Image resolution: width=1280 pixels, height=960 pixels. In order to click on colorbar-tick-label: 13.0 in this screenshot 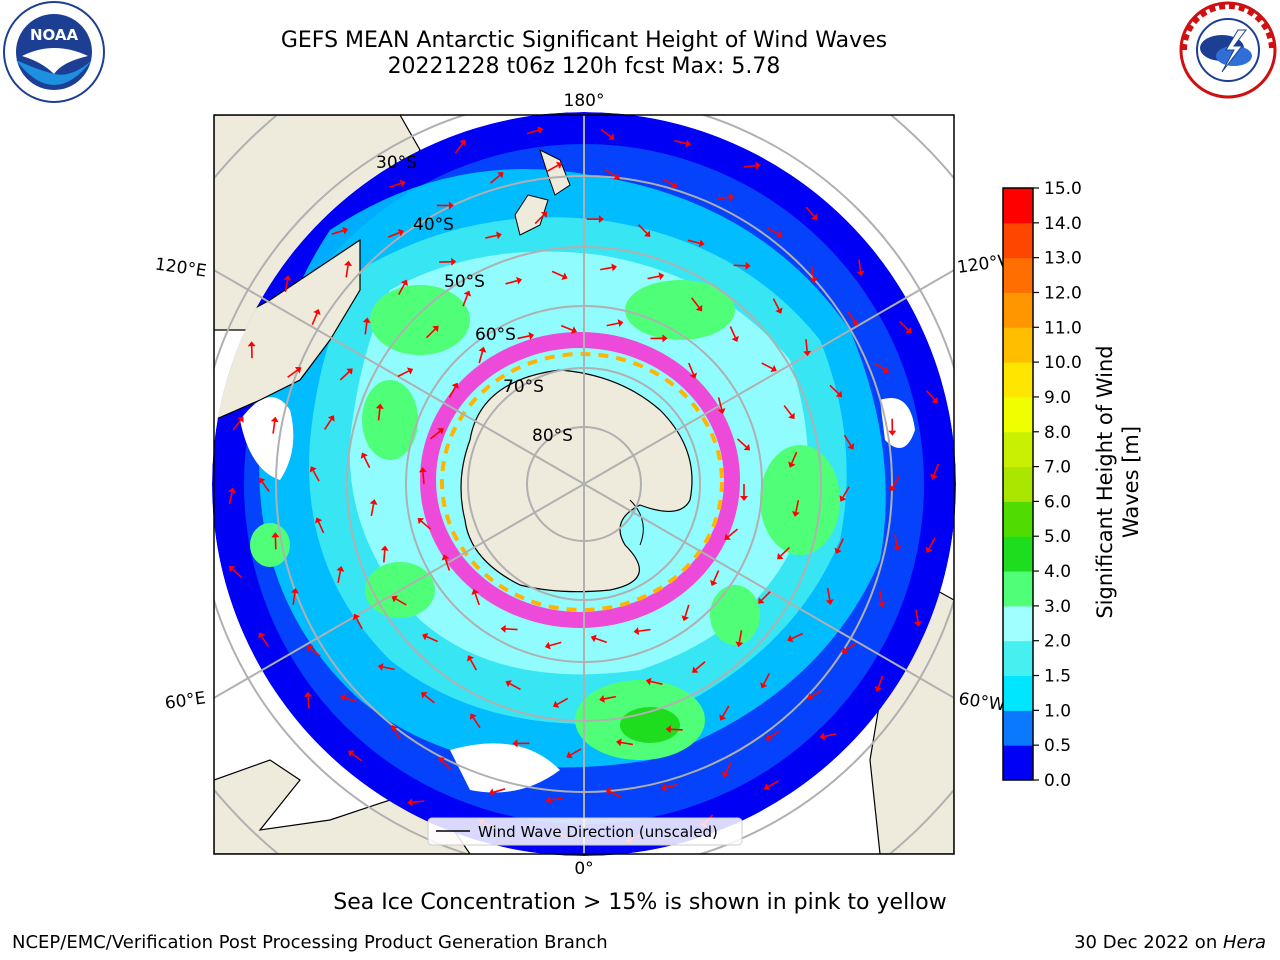, I will do `click(1063, 259)`.